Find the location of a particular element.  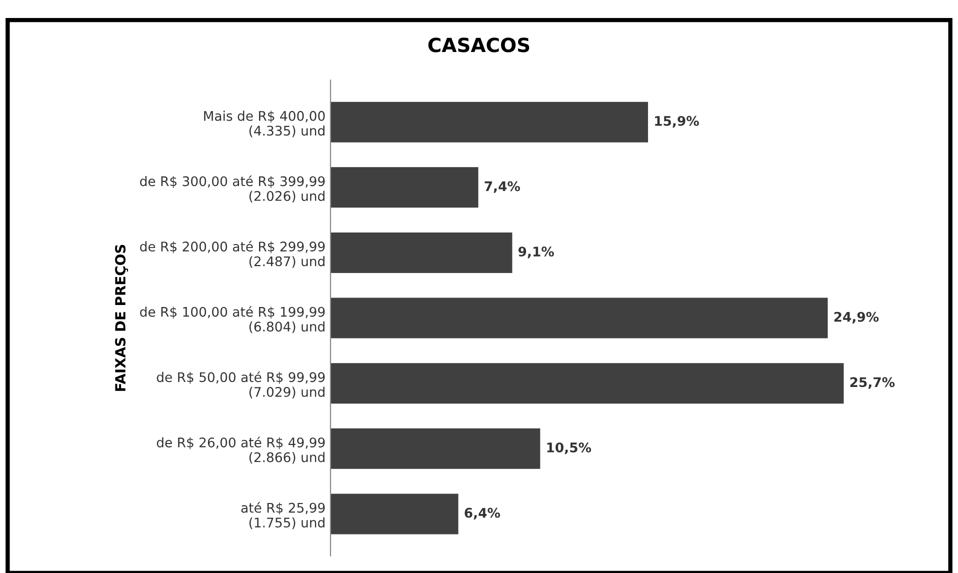

data-label: 24,9% is located at coordinates (856, 318).